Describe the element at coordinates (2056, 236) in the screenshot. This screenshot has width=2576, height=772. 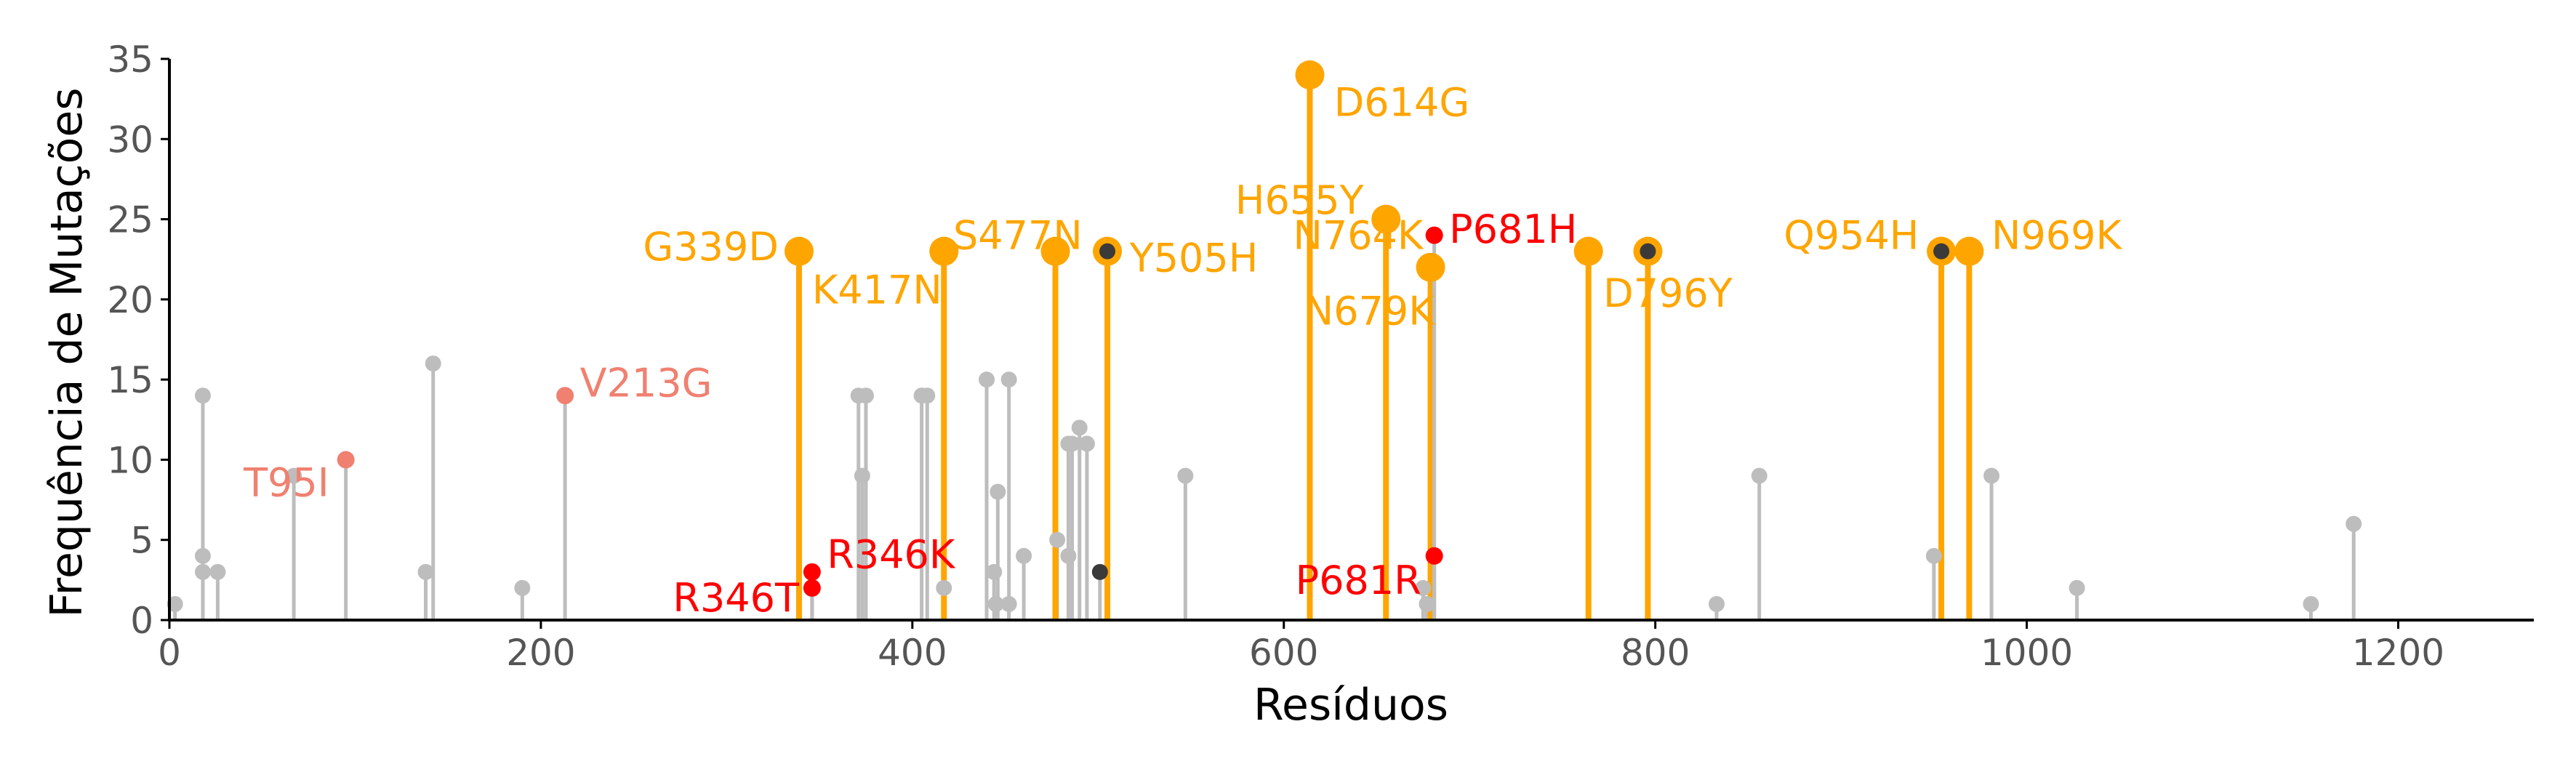
I see `frequent-mutation-label: N969K` at that location.